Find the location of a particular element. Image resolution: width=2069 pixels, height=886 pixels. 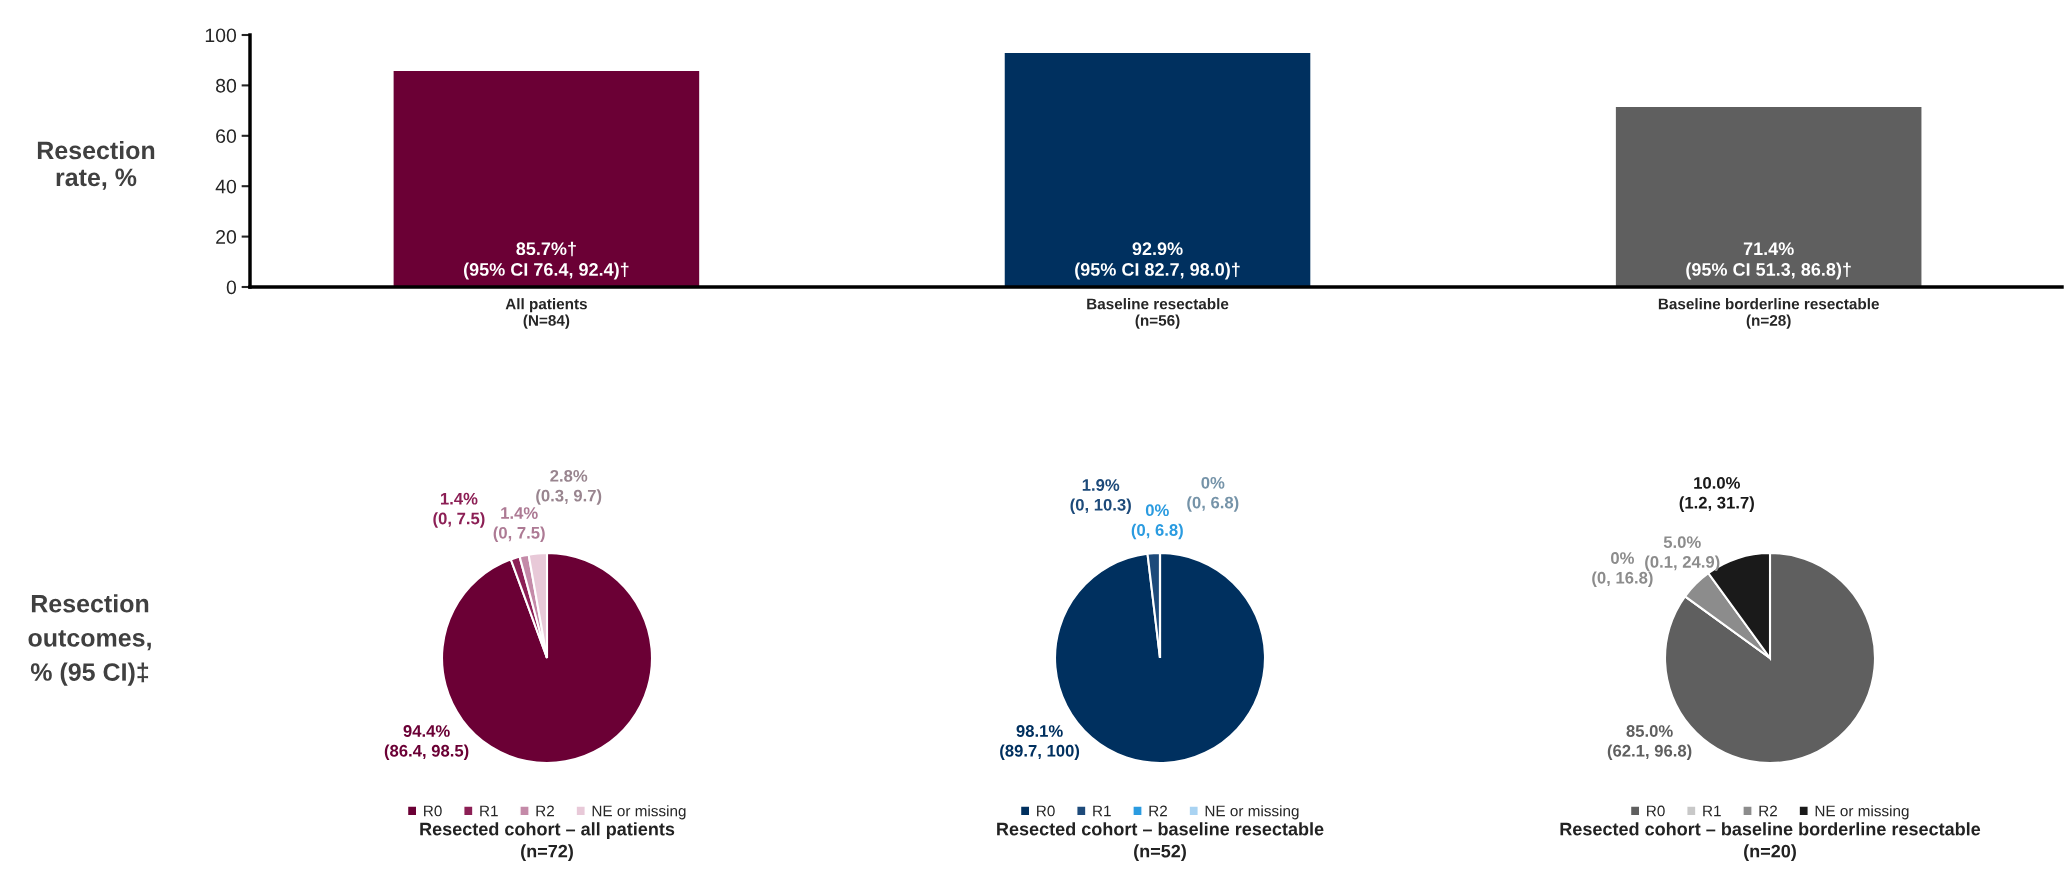

data-label: 5.0% (0.1, 24.9) is located at coordinates (1682, 554).